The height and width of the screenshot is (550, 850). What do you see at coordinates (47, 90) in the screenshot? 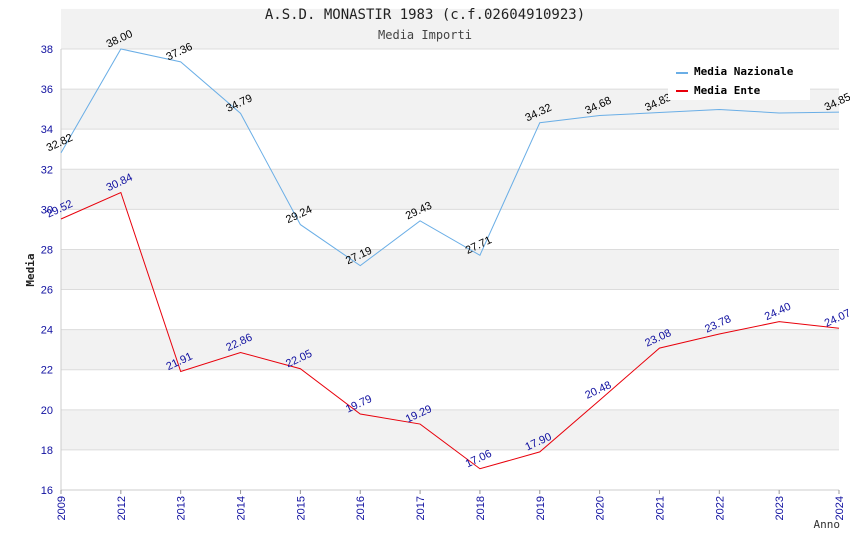
I see `y-tick-label: 36` at bounding box center [47, 90].